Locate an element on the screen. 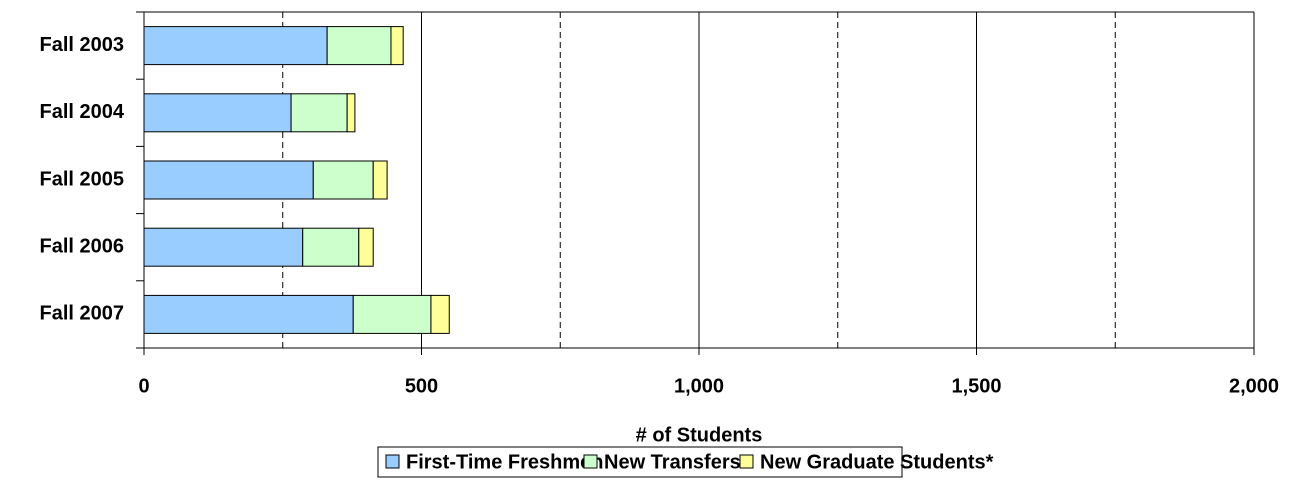 The height and width of the screenshot is (497, 1299). legend-label: First-Time Freshmen is located at coordinates (504, 462).